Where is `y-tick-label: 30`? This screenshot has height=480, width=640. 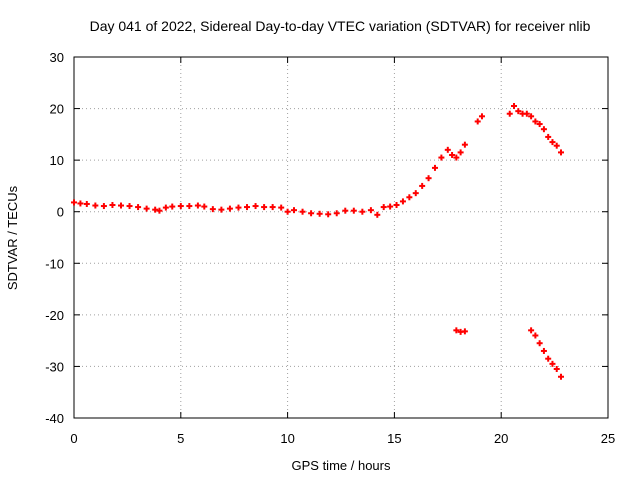 y-tick-label: 30 is located at coordinates (57, 57).